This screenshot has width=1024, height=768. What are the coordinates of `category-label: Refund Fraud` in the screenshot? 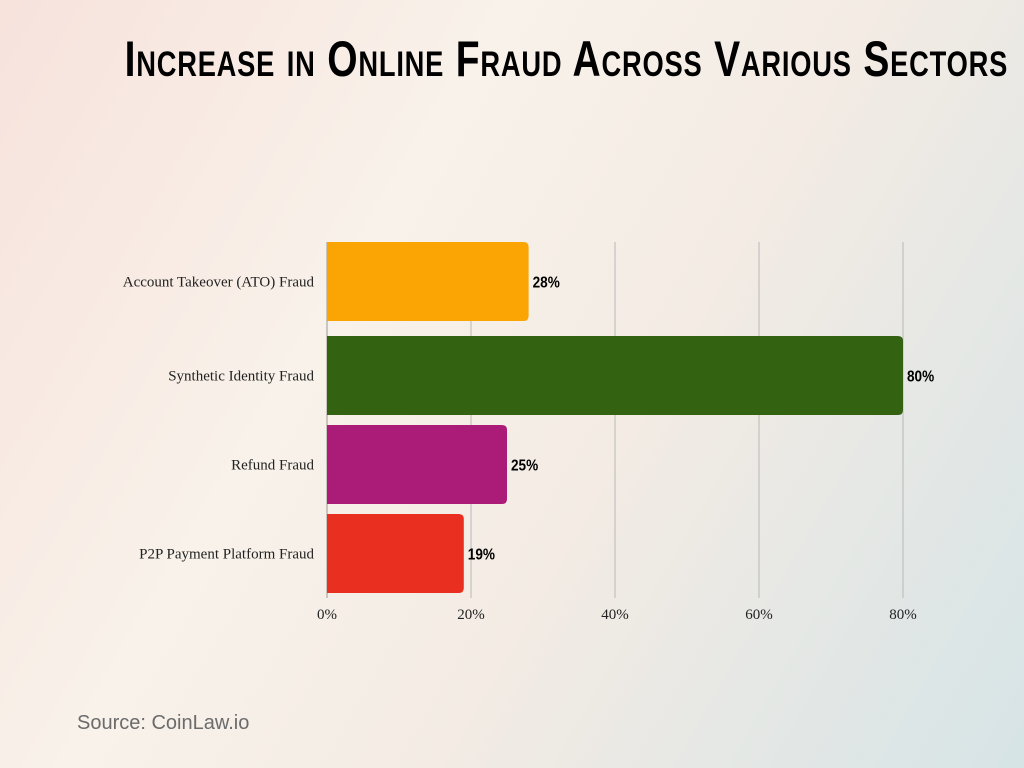 It's located at (272, 466).